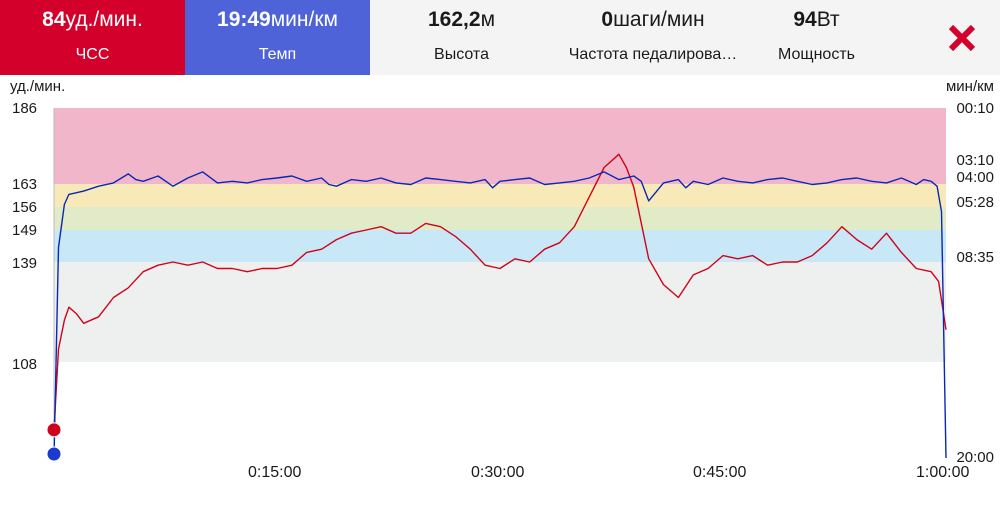 The width and height of the screenshot is (1000, 506). What do you see at coordinates (54, 454) in the screenshot?
I see `pace-marker` at bounding box center [54, 454].